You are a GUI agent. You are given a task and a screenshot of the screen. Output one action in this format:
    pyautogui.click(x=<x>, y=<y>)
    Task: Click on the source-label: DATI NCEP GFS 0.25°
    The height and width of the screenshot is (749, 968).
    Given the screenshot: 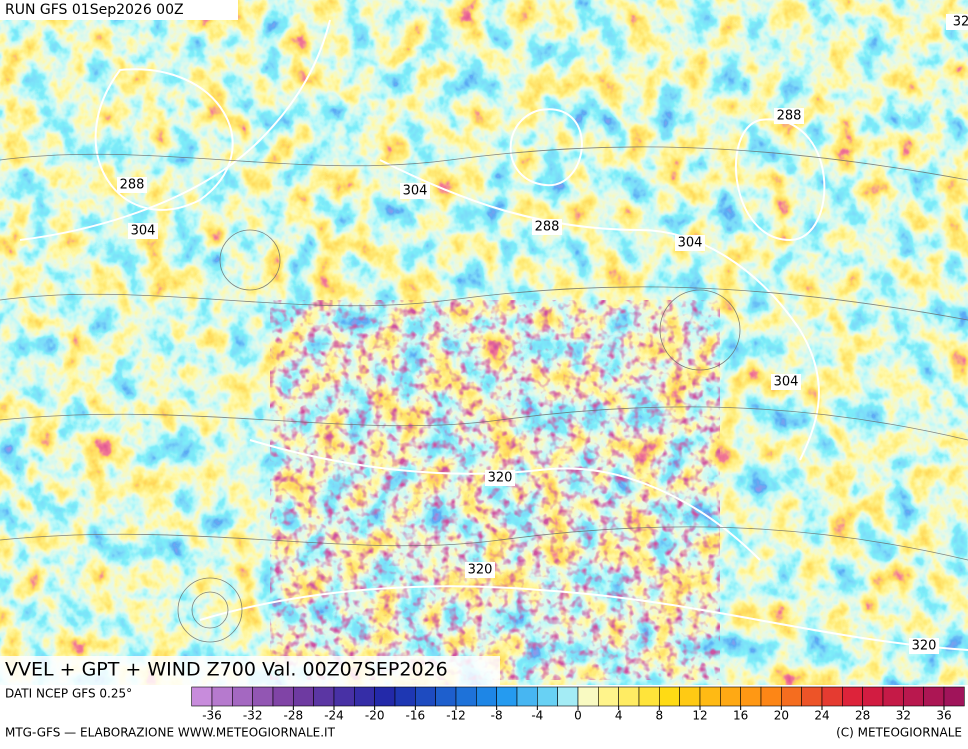 What is the action you would take?
    pyautogui.click(x=68, y=694)
    